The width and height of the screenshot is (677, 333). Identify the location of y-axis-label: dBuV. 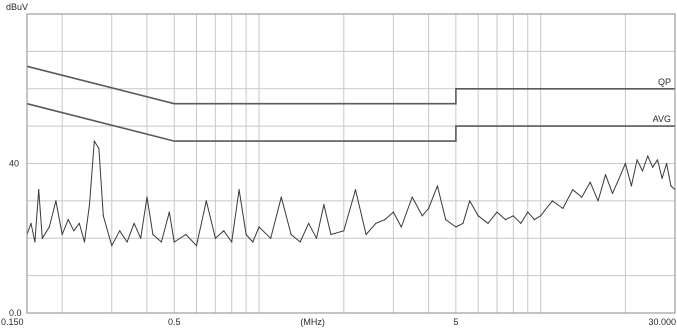
(17, 7).